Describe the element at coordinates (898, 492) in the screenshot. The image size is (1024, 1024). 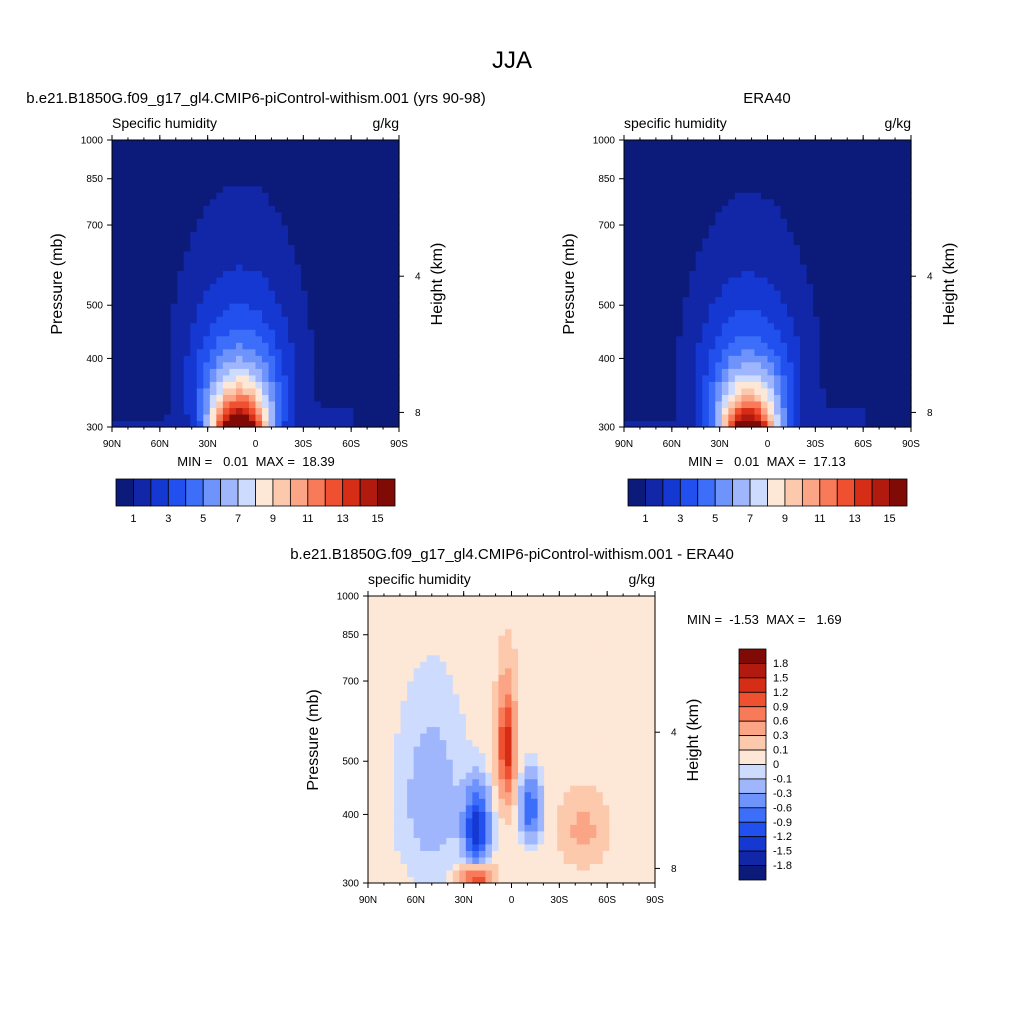
I see `colorbar-box` at that location.